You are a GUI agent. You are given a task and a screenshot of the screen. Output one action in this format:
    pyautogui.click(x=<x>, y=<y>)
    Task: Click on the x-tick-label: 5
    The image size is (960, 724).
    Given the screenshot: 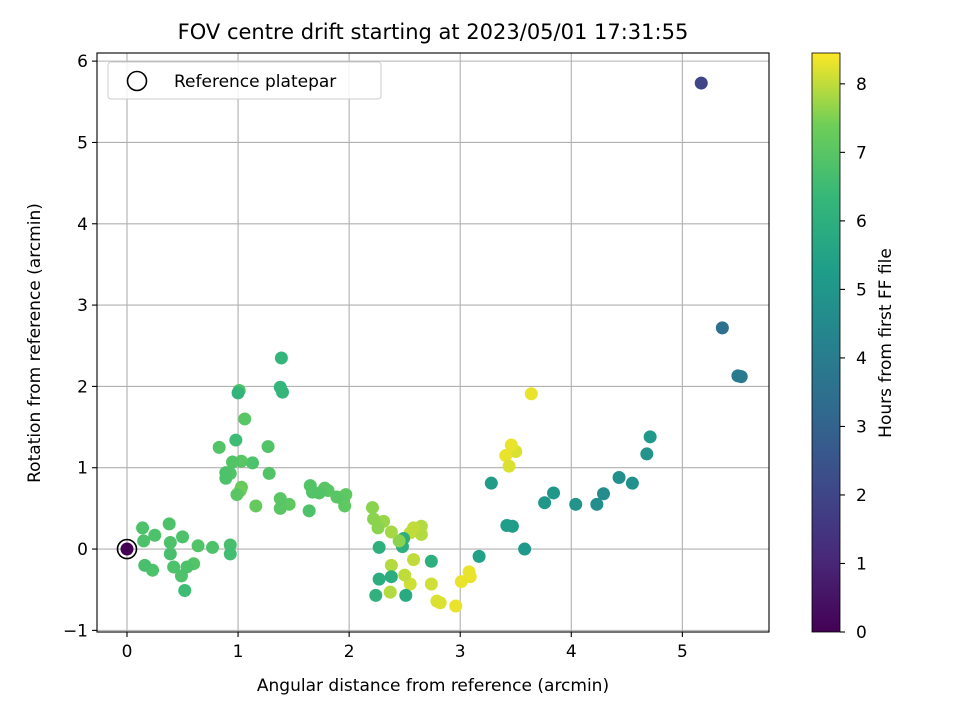 What is the action you would take?
    pyautogui.click(x=682, y=652)
    